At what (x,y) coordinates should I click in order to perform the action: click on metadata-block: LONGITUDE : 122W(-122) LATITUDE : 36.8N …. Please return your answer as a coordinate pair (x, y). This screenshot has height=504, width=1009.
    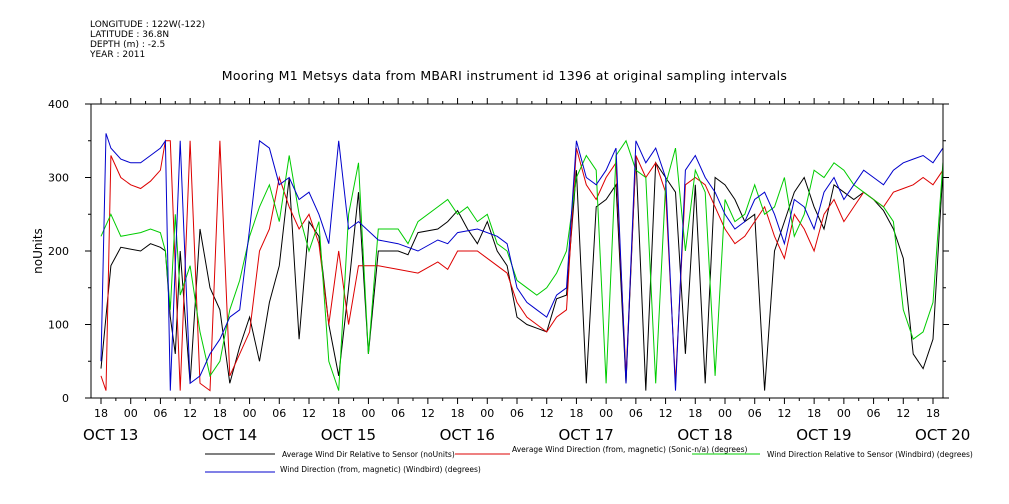
    Looking at the image, I should click on (147, 40).